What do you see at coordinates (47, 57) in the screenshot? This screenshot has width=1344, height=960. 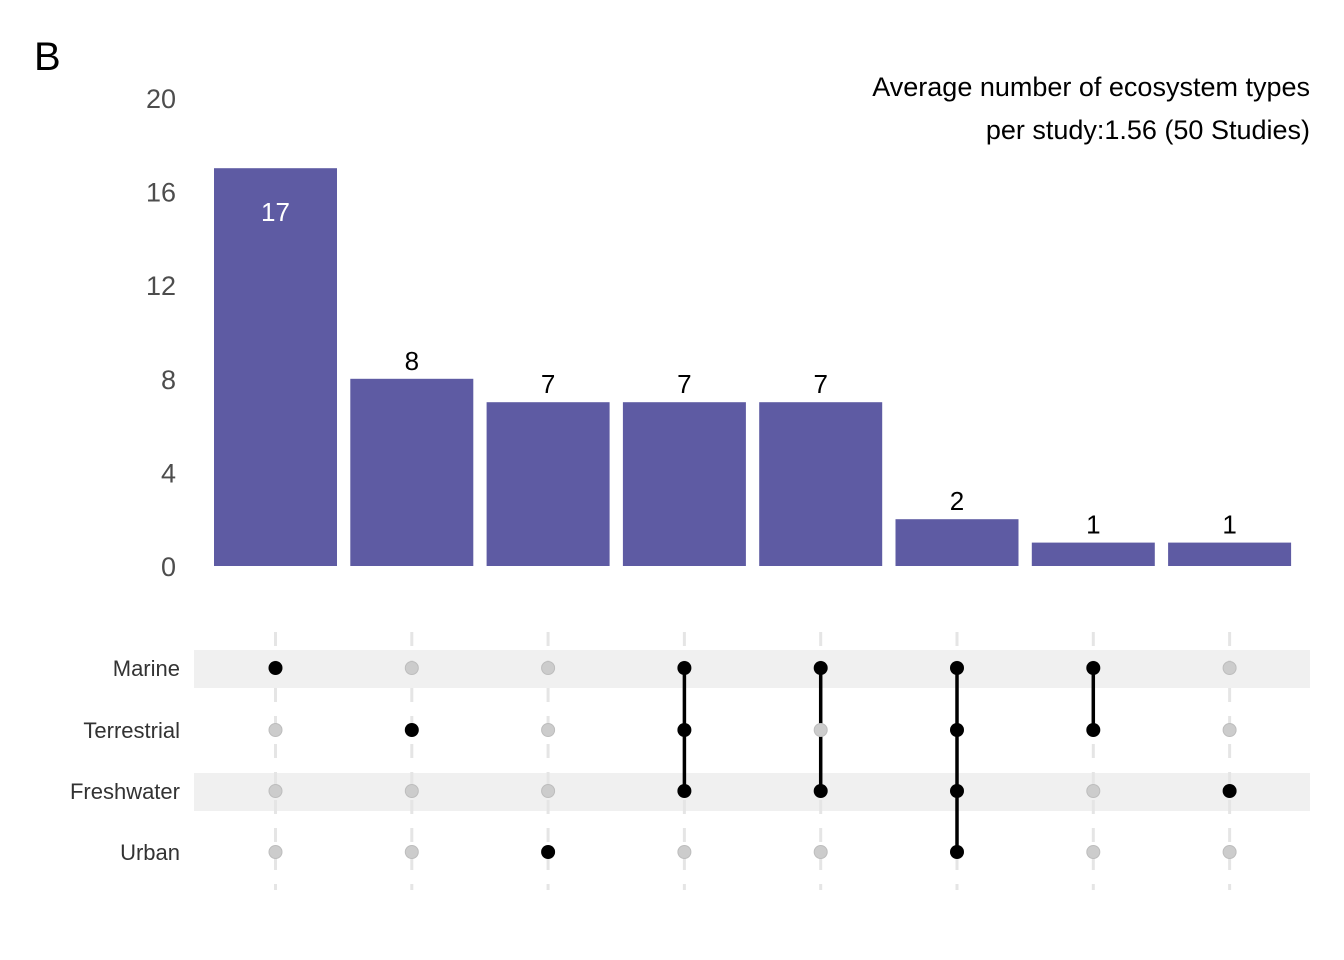 I see `panel-label: B` at bounding box center [47, 57].